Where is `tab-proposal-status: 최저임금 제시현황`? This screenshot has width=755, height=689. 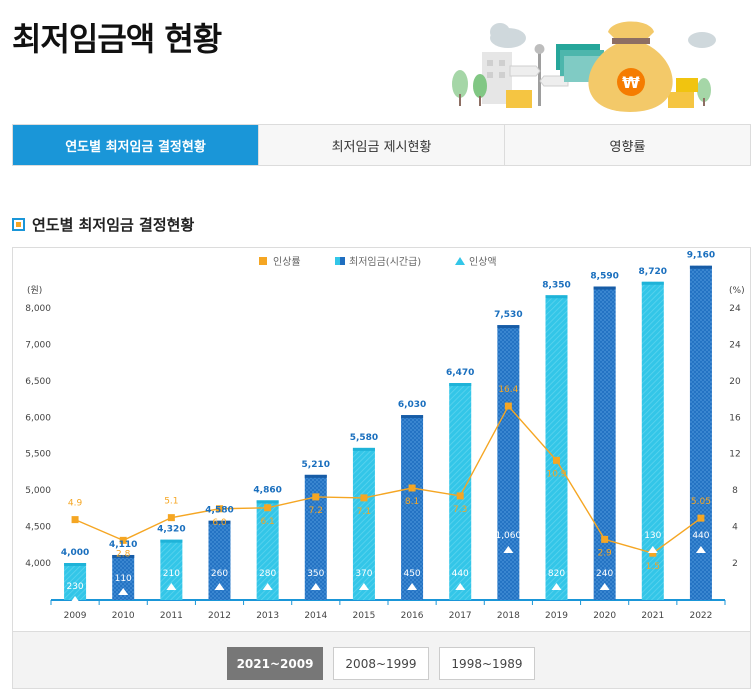
tab-proposal-status: 최저임금 제시현황 is located at coordinates (381, 145).